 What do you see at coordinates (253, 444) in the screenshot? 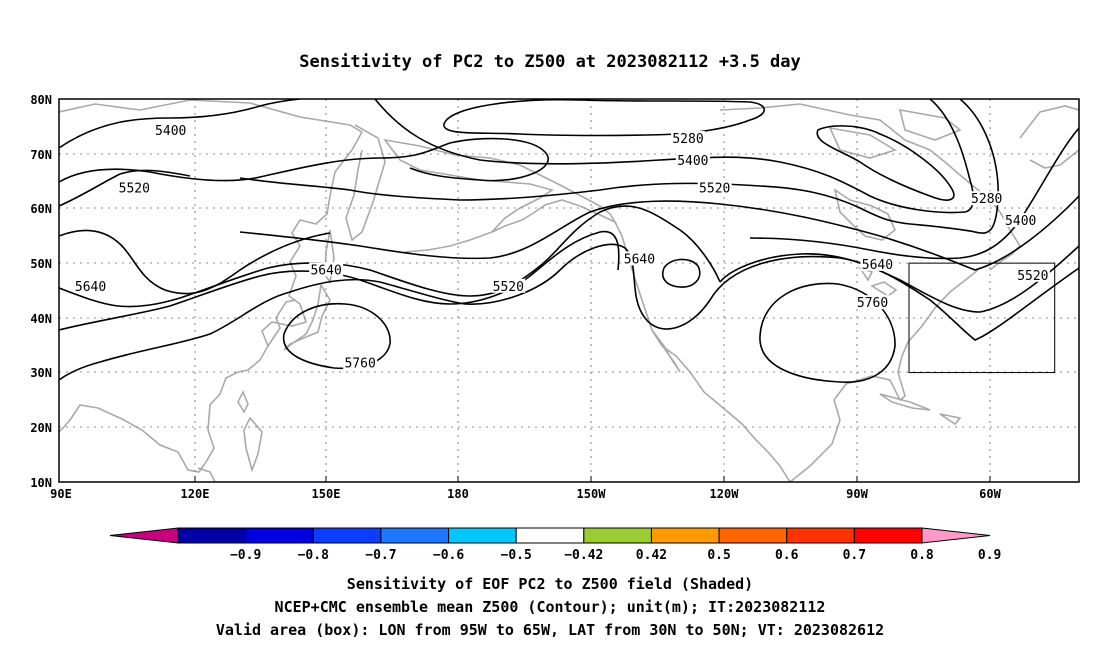
I see `coastline-philippines` at bounding box center [253, 444].